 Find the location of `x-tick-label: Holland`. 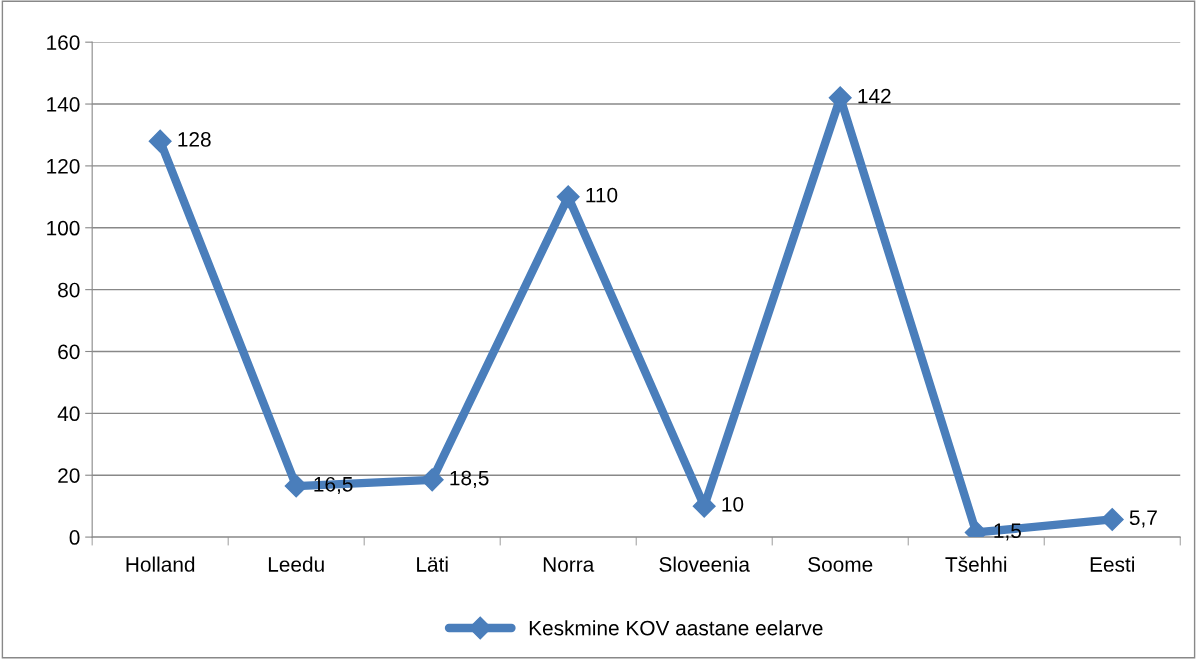

x-tick-label: Holland is located at coordinates (160, 564).